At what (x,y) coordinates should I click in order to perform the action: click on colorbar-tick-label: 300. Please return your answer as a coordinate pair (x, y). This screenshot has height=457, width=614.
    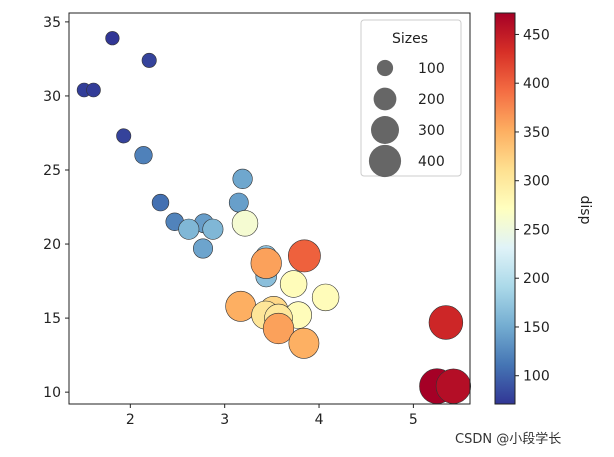
    Looking at the image, I should click on (536, 182).